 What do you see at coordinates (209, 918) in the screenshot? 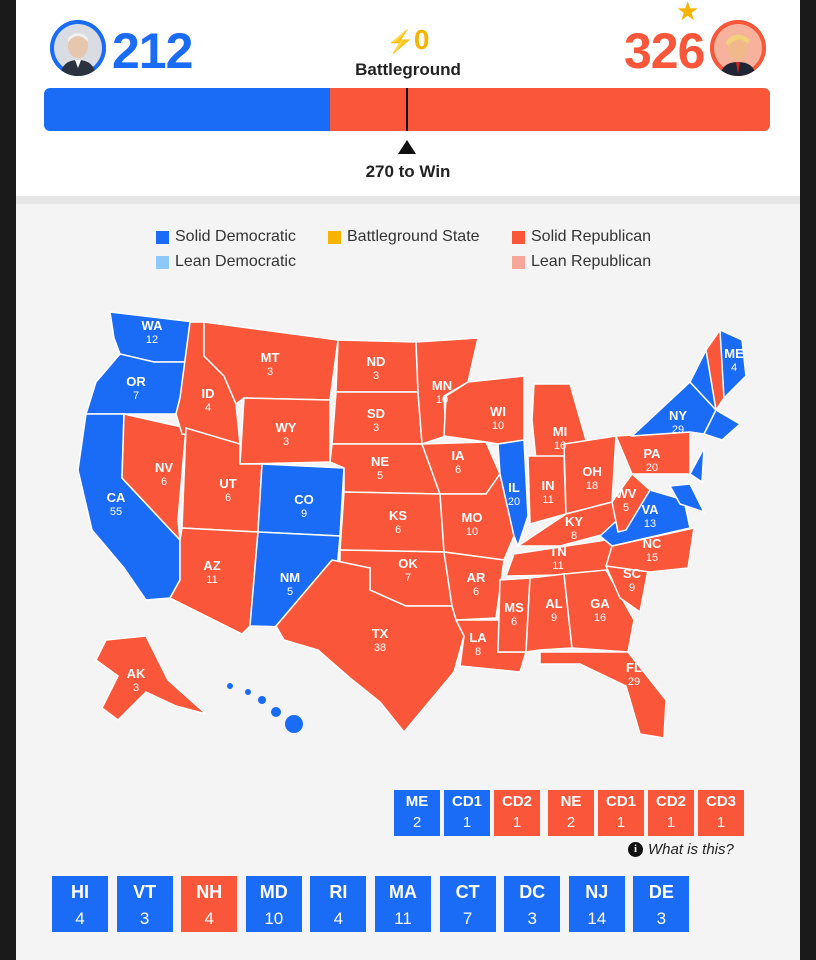
I see `tile-state-ev: 4` at bounding box center [209, 918].